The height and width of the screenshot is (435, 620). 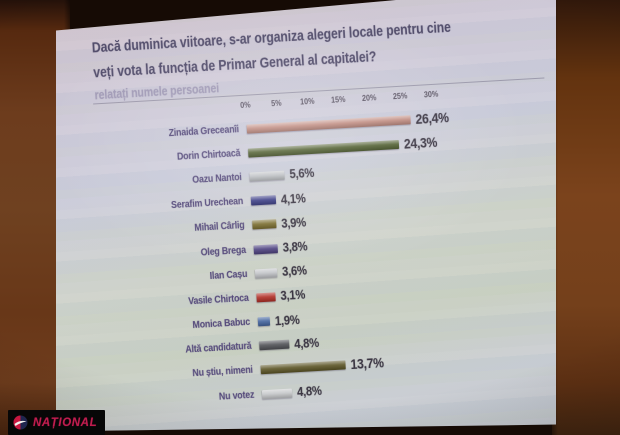 I want to click on bar-track: 26,4%, so click(x=396, y=120).